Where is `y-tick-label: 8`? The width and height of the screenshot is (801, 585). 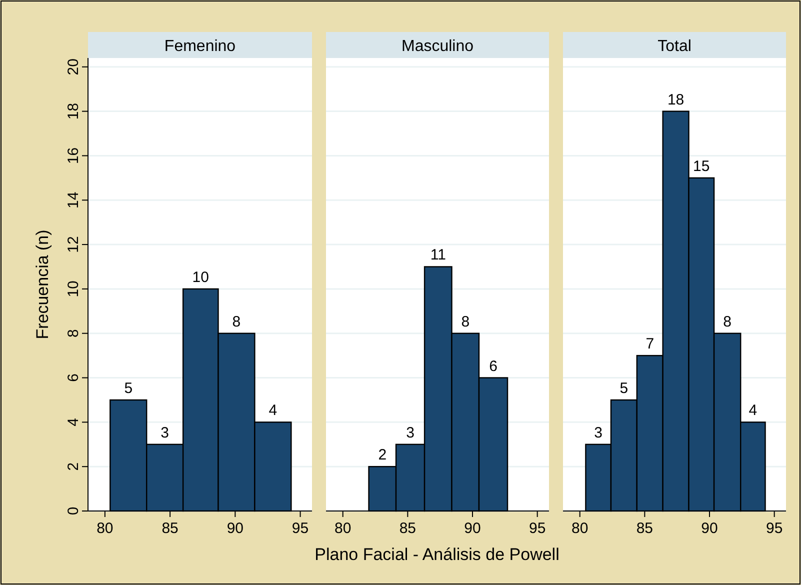 y-tick-label: 8 is located at coordinates (73, 333).